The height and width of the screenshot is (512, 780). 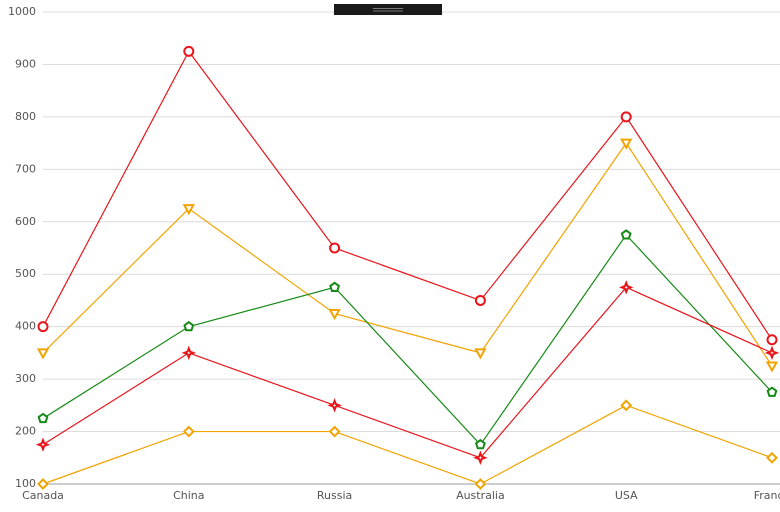 I want to click on y-tick-label: 200, so click(x=25, y=431).